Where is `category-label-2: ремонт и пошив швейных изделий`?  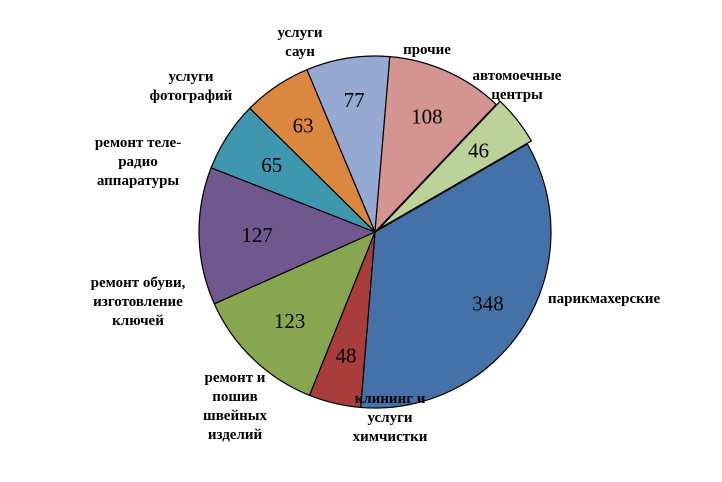 category-label-2: ремонт и пошив швейных изделий is located at coordinates (235, 406).